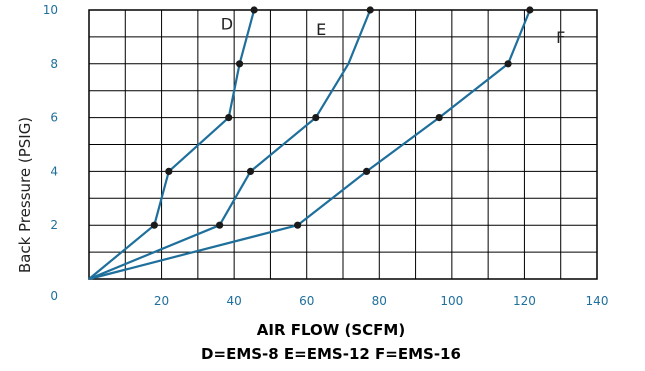 The image size is (645, 371). What do you see at coordinates (54, 64) in the screenshot?
I see `y-tick-label: 8` at bounding box center [54, 64].